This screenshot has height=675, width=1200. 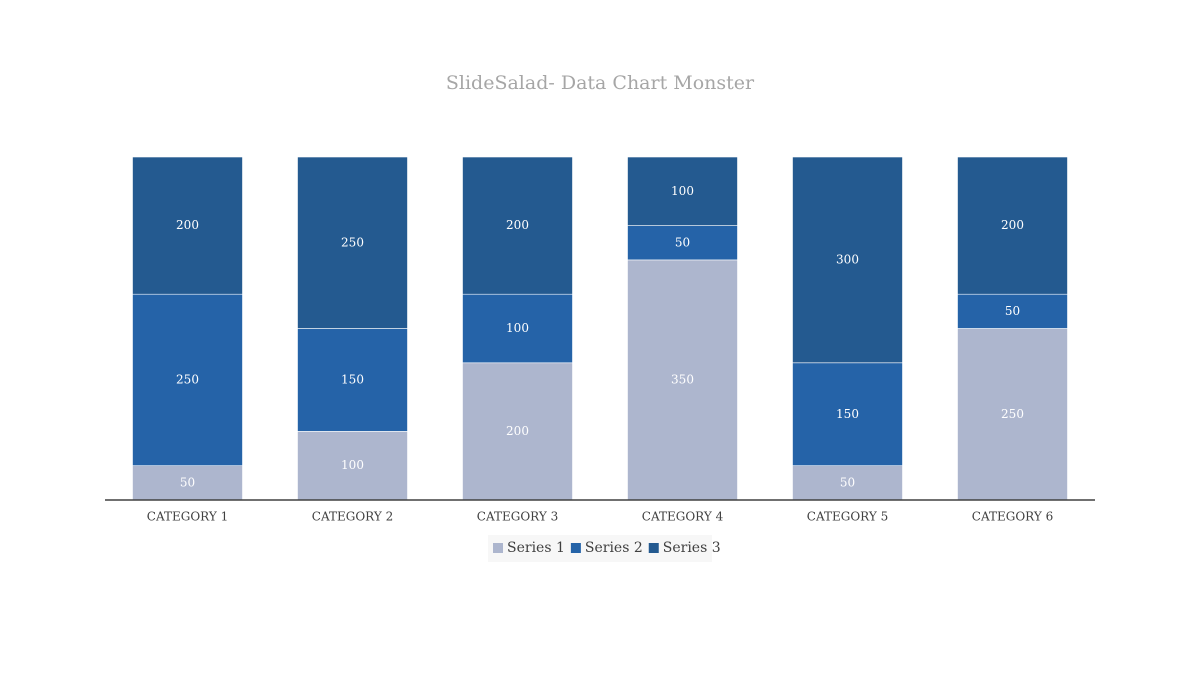 What do you see at coordinates (600, 83) in the screenshot?
I see `chart-title: SlideSalad- Data Chart Monster` at bounding box center [600, 83].